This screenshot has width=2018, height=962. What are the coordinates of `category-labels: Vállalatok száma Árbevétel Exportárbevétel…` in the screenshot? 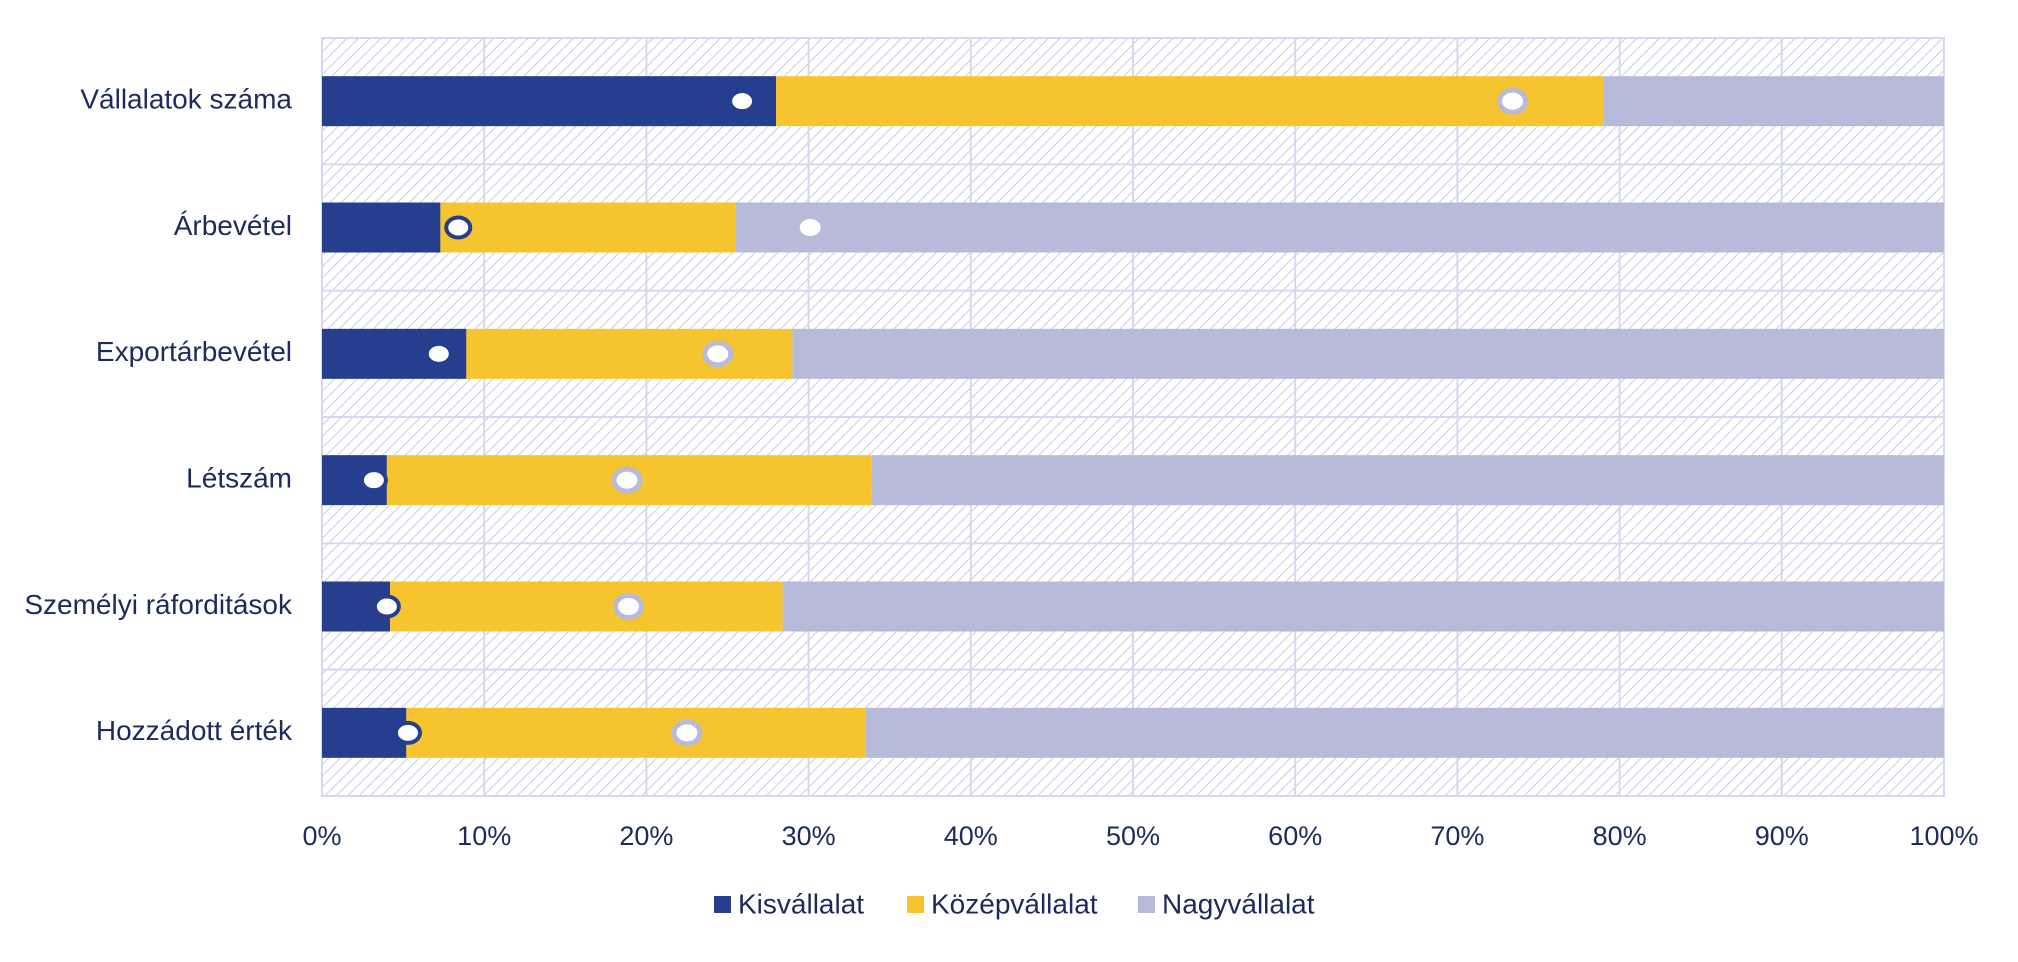 It's located at (158, 415).